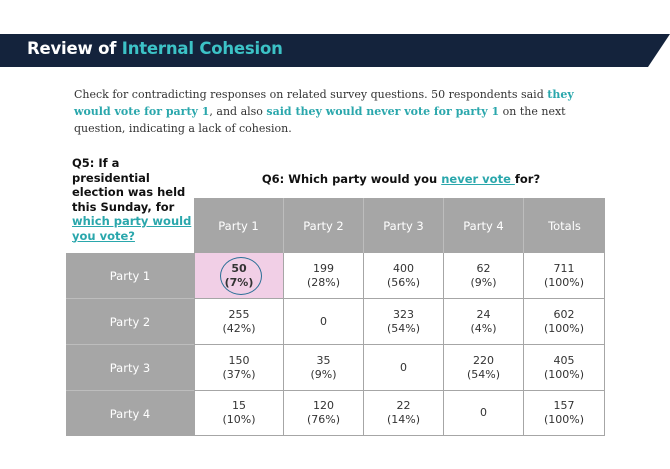  I want to click on table-cell: 22 (14%), so click(404, 413).